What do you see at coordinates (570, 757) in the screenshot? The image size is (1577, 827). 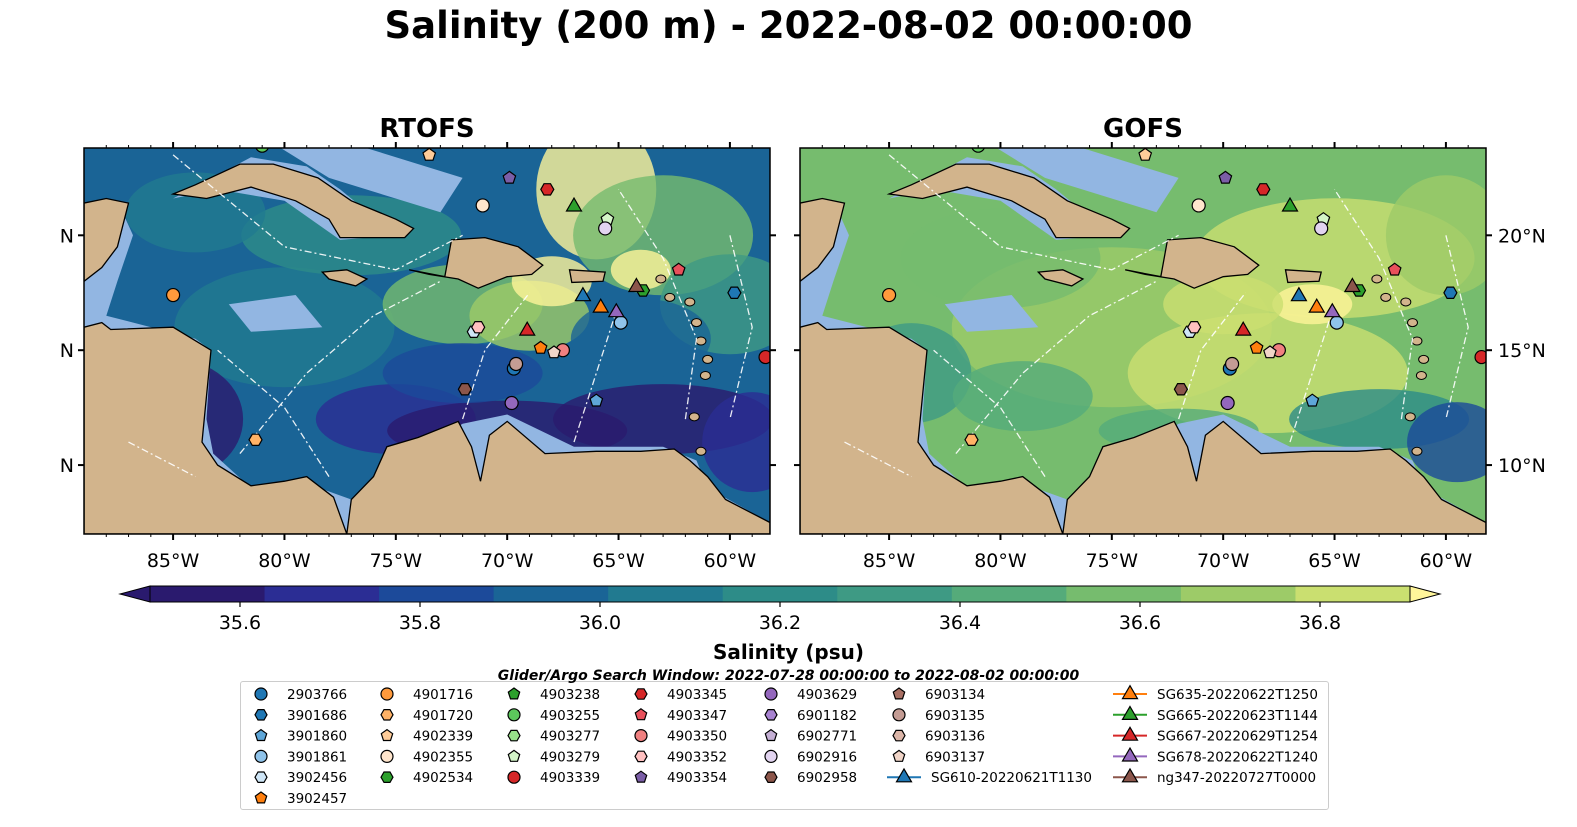 I see `legend-label: 4903279` at bounding box center [570, 757].